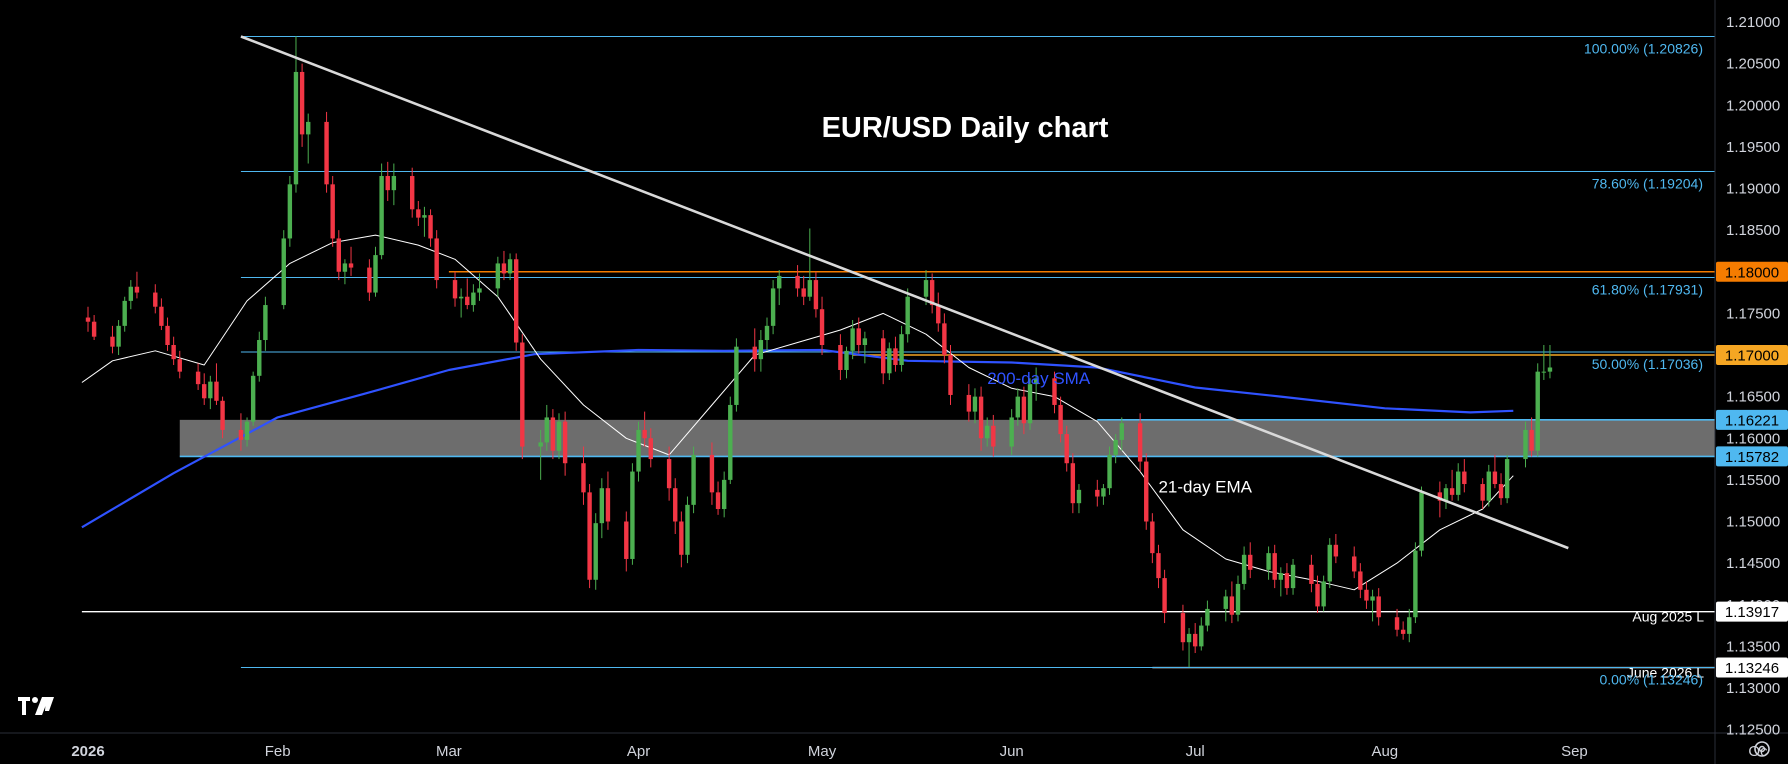 This screenshot has width=1788, height=764. I want to click on y-tick-label-15: 1.13500, so click(1753, 646).